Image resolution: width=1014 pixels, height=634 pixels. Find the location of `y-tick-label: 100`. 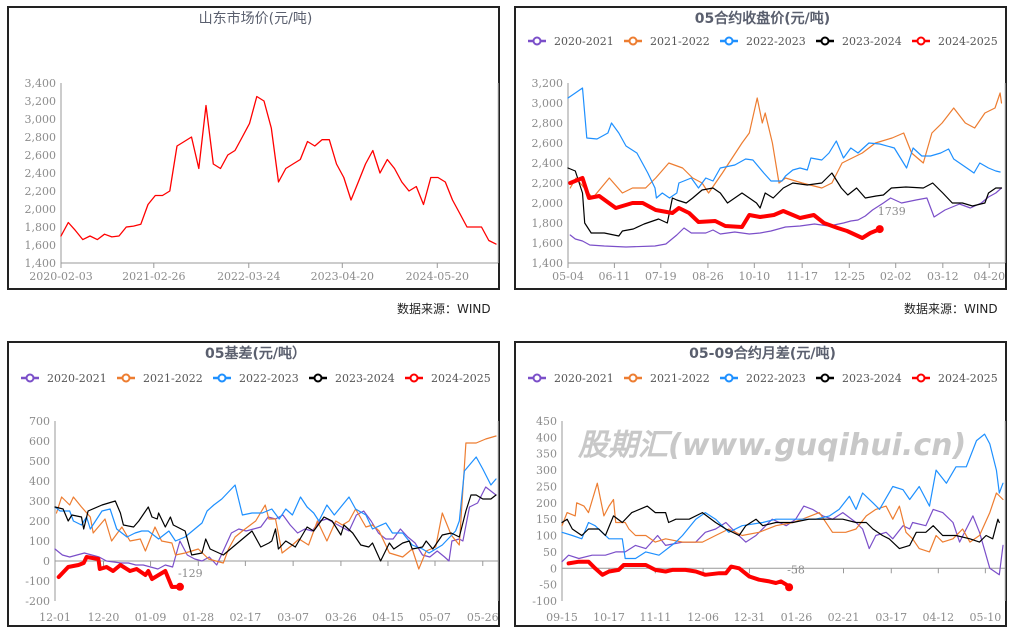

y-tick-label: 100 is located at coordinates (546, 536).